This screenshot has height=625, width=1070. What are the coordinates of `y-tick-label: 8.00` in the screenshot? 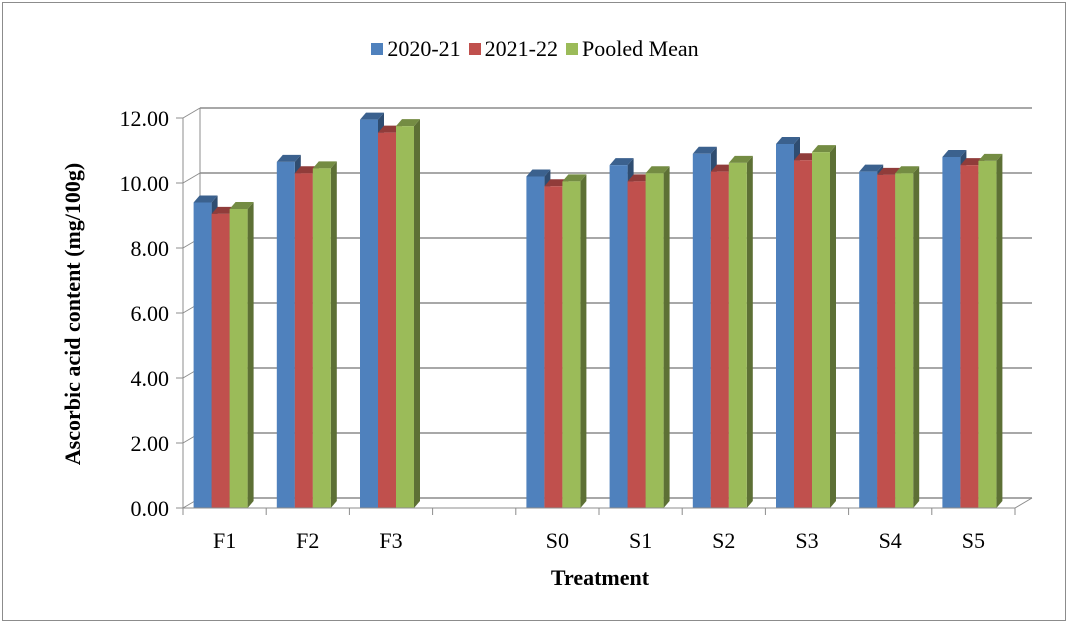 It's located at (150, 248).